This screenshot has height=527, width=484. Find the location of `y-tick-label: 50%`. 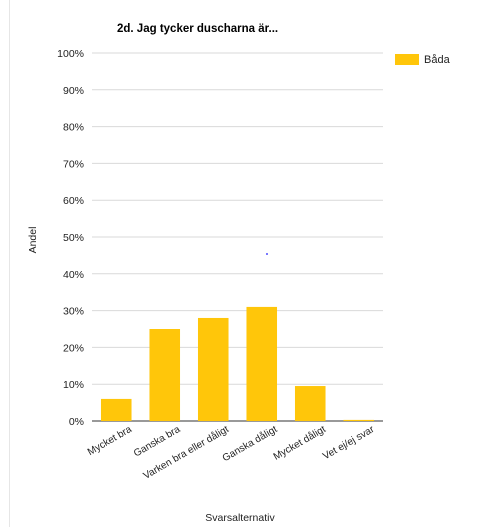

y-tick-label: 50% is located at coordinates (73, 238).